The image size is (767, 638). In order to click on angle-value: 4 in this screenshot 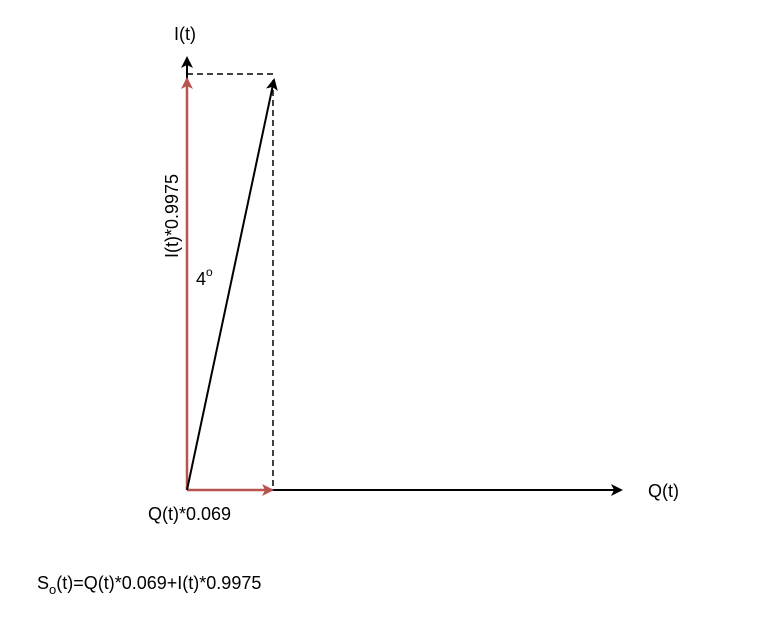, I will do `click(201, 279)`.